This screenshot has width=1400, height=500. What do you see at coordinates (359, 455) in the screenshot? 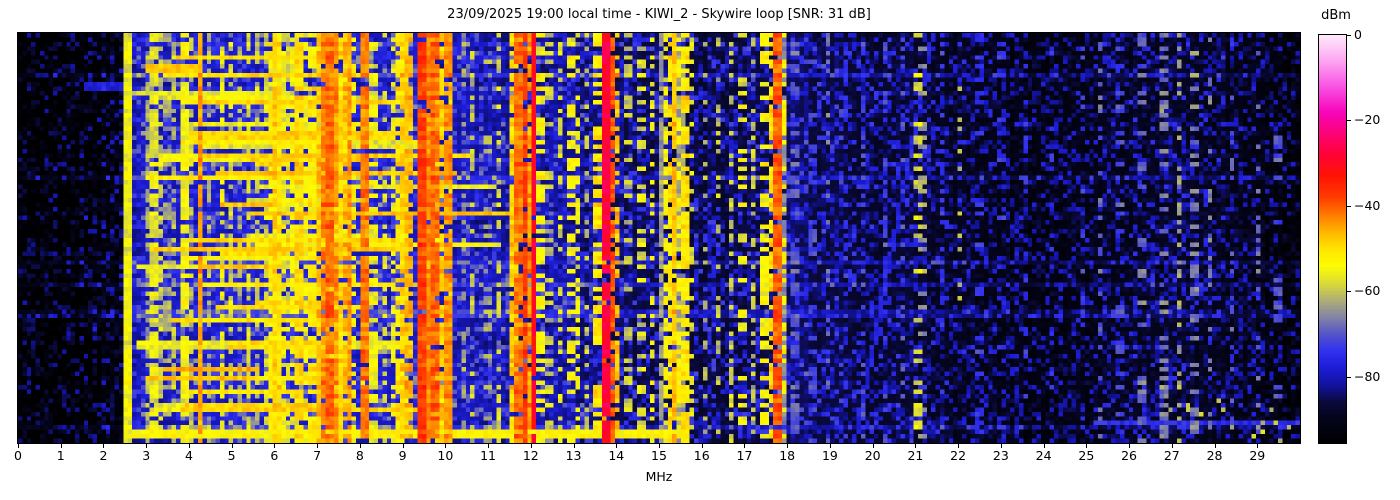
I see `x-tick-label: 8` at bounding box center [359, 455].